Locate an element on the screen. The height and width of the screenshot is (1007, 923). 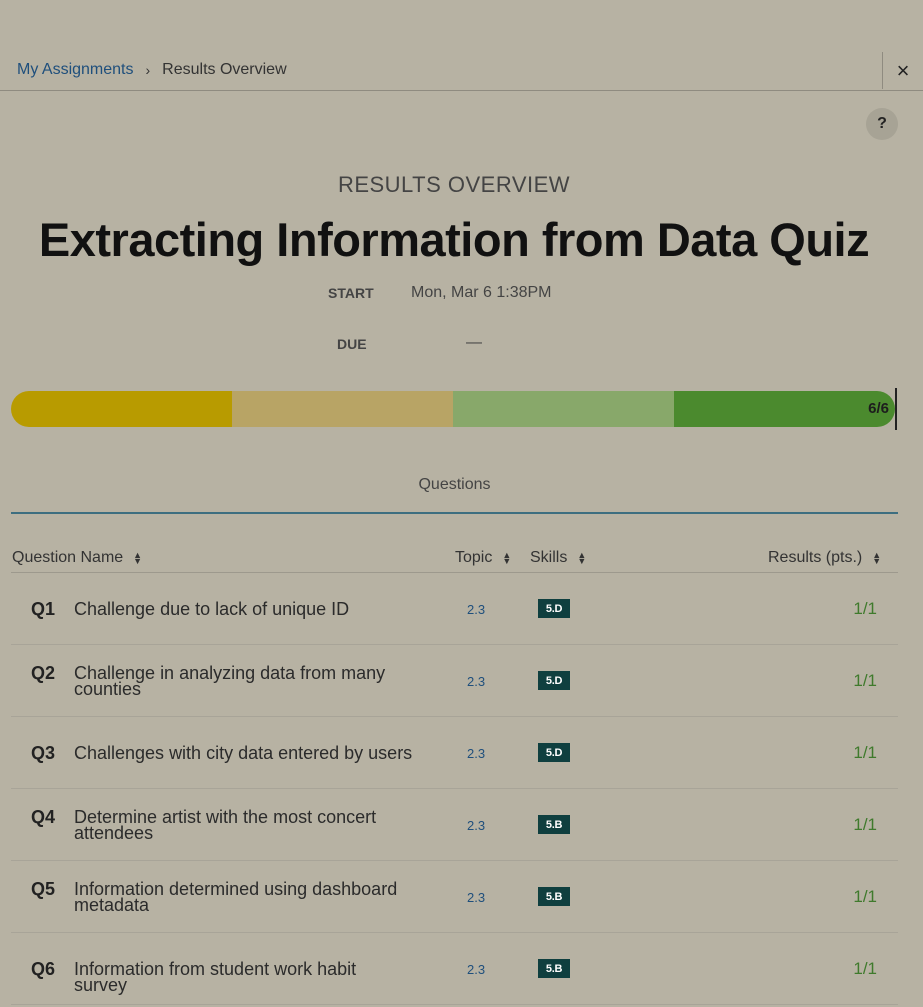
column-results-label: Results (pts.) is located at coordinates (815, 557).